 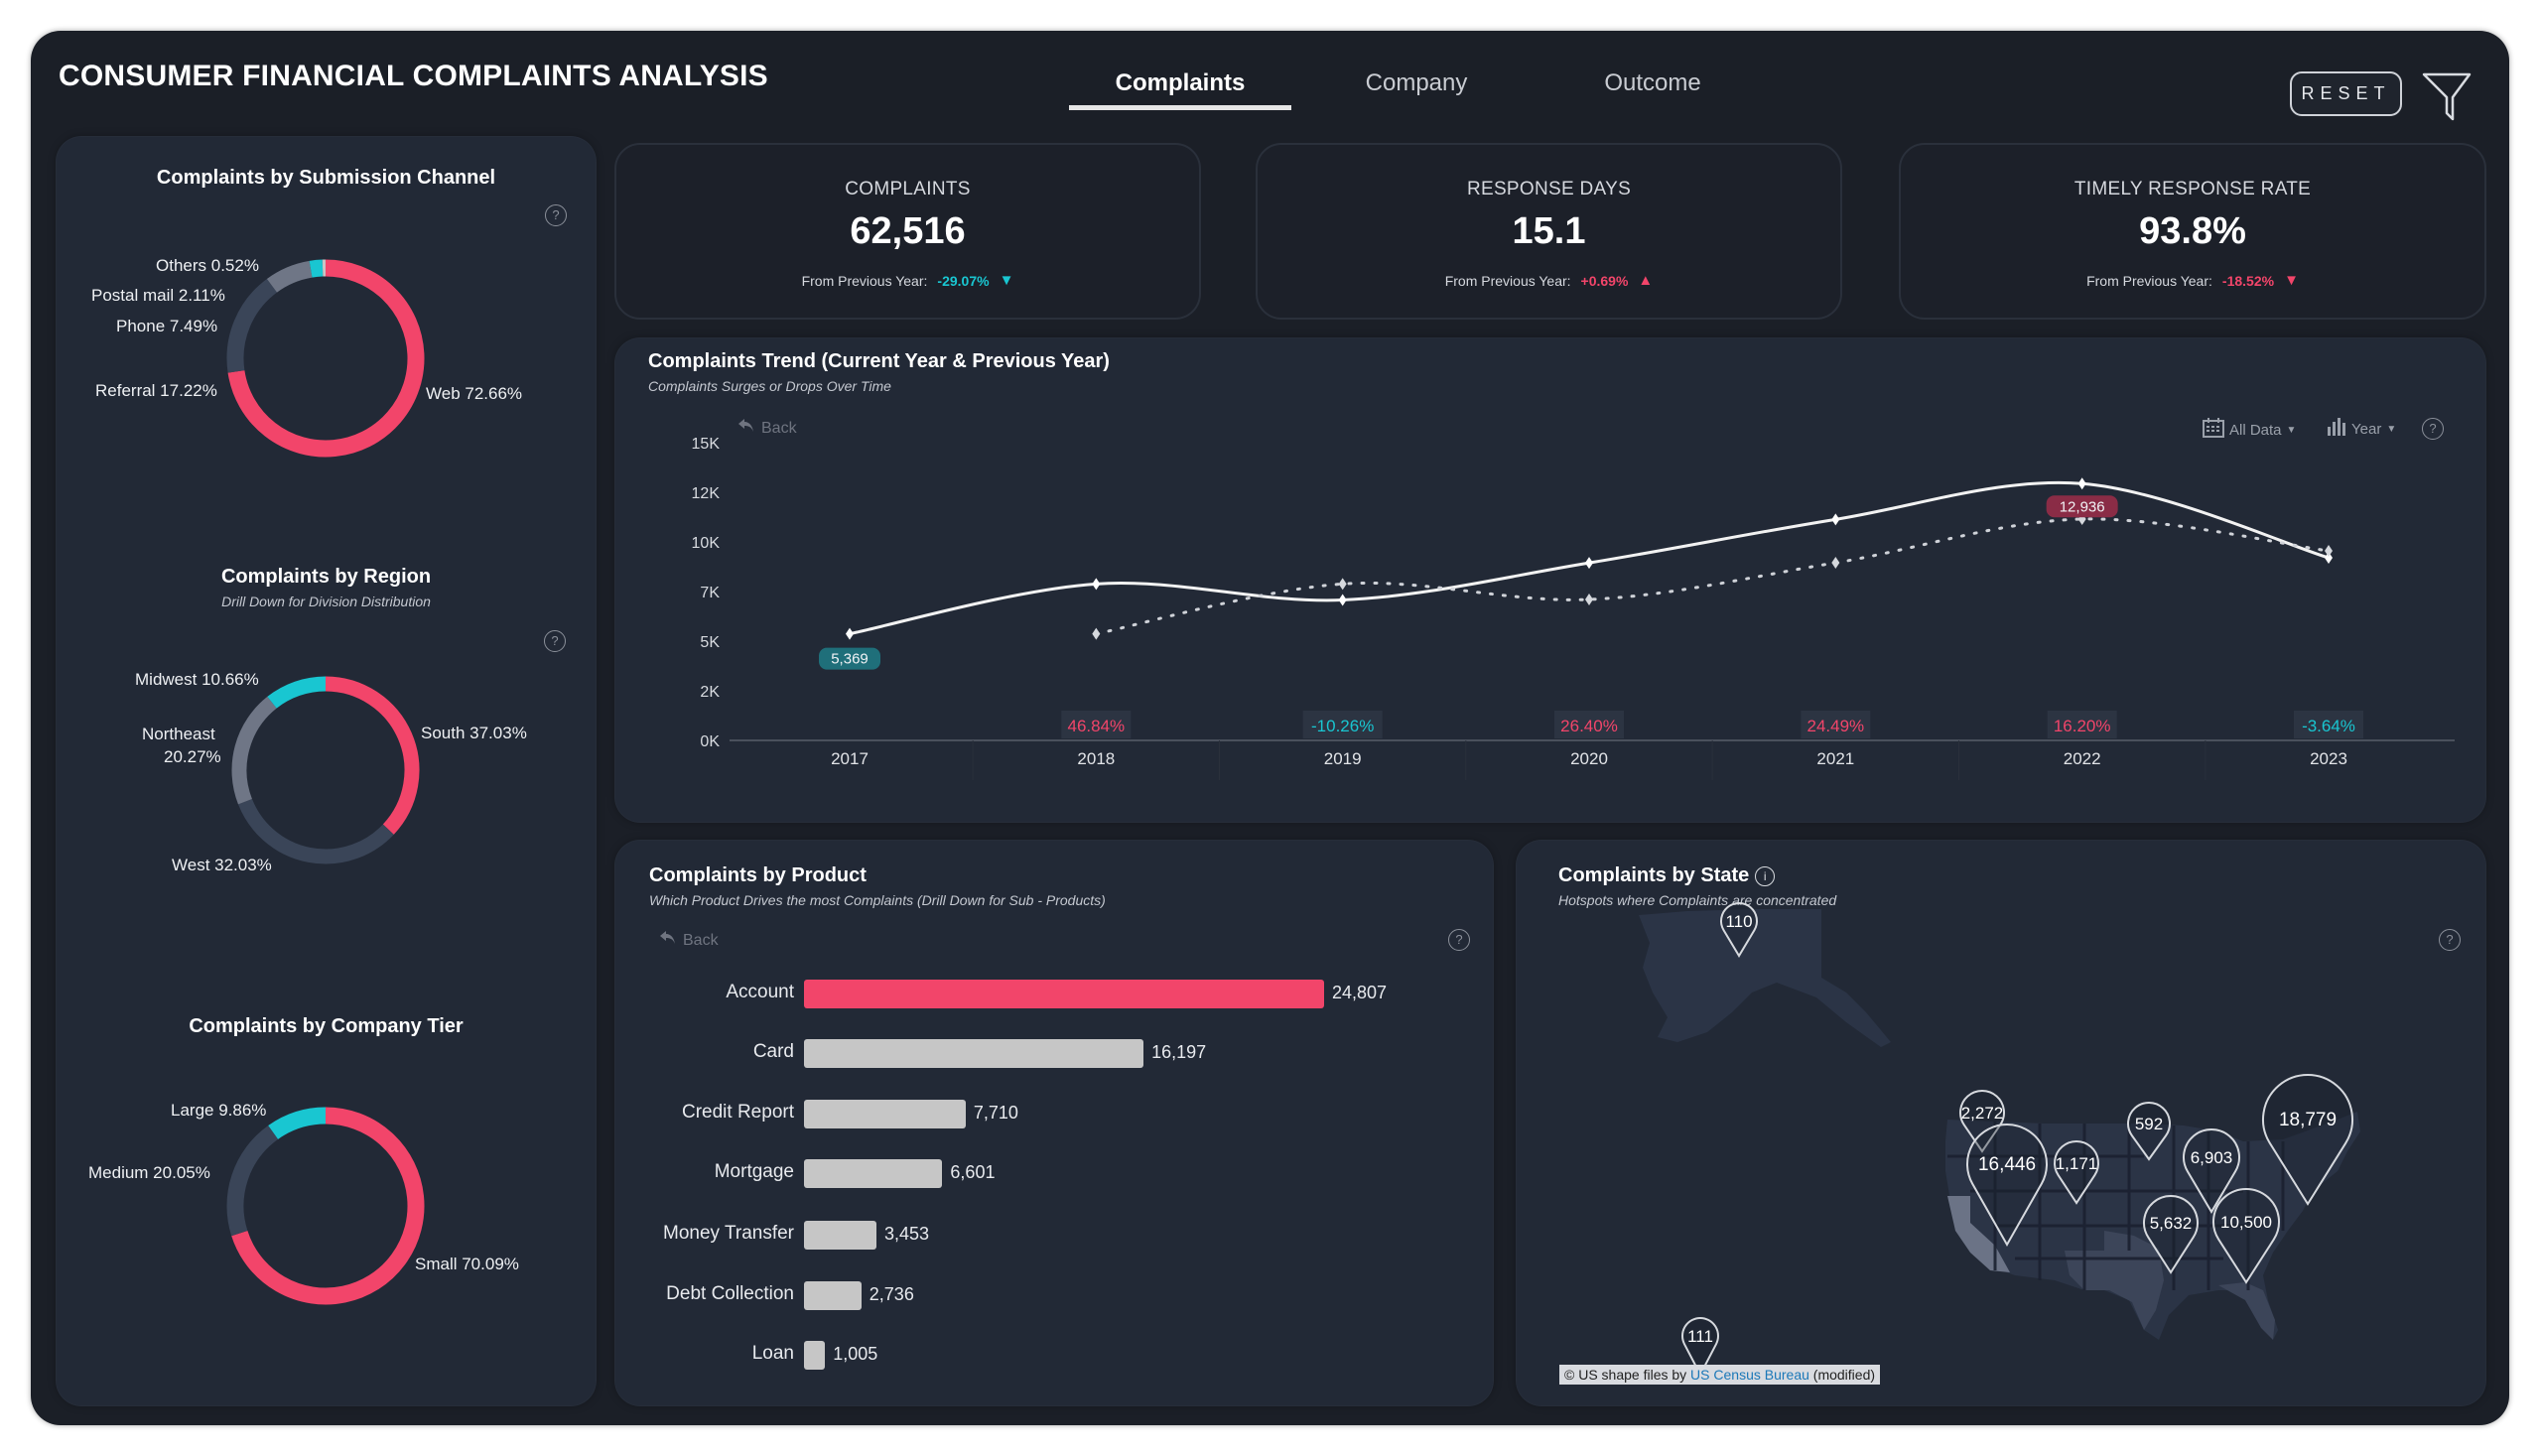 I want to click on texas-shape, so click(x=2114, y=1280).